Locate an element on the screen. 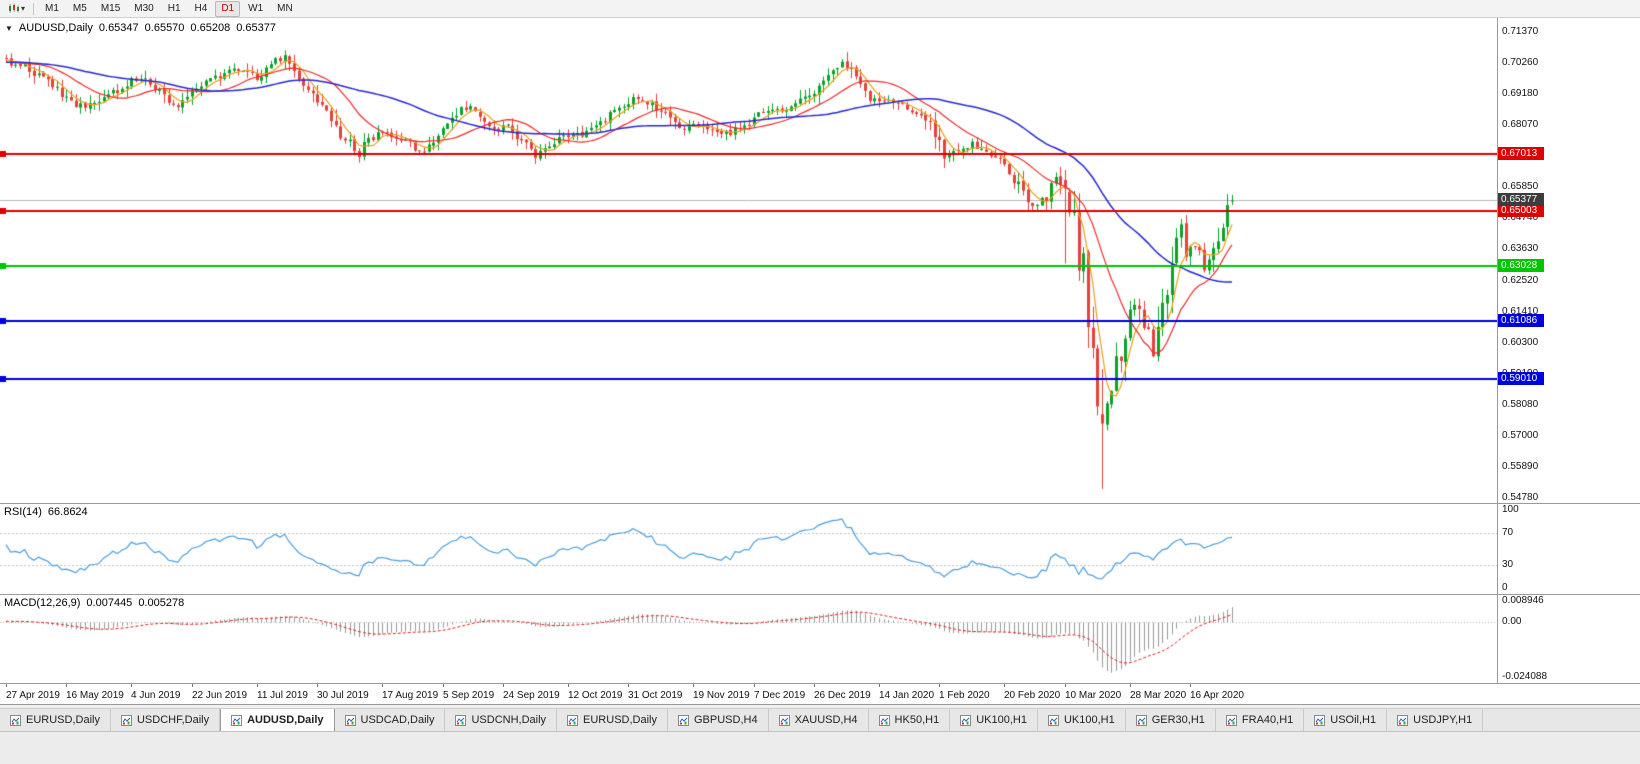  chart-tab-audusd-daily: AUDUSD,Daily is located at coordinates (277, 720).